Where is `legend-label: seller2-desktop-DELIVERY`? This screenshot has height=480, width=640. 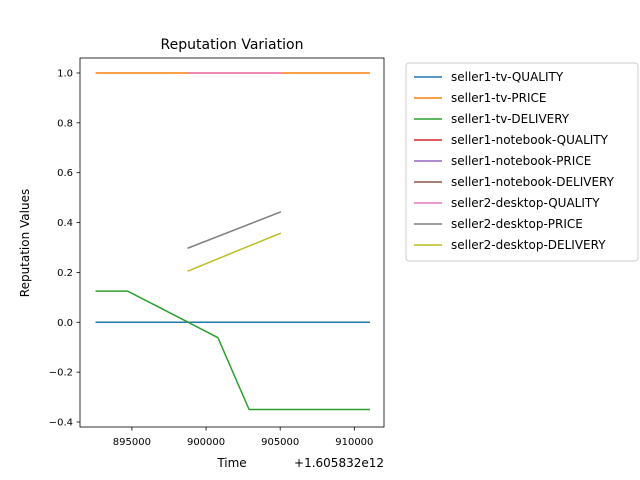 legend-label: seller2-desktop-DELIVERY is located at coordinates (528, 245).